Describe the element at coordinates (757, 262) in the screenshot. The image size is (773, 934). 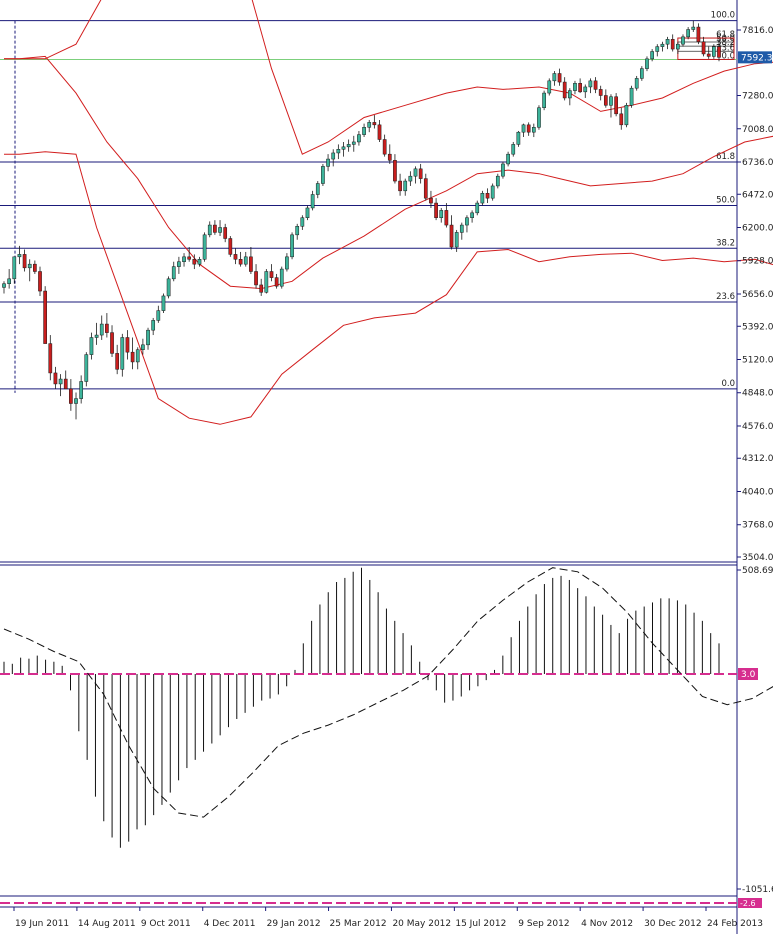
I see `price-tick-label: 5928.0` at that location.